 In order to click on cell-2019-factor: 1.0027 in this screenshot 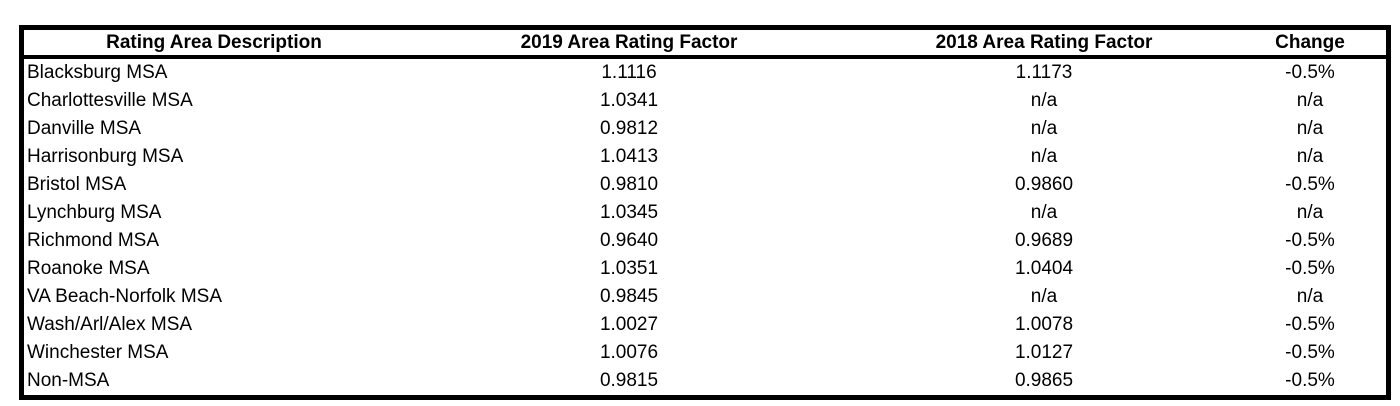, I will do `click(629, 324)`.